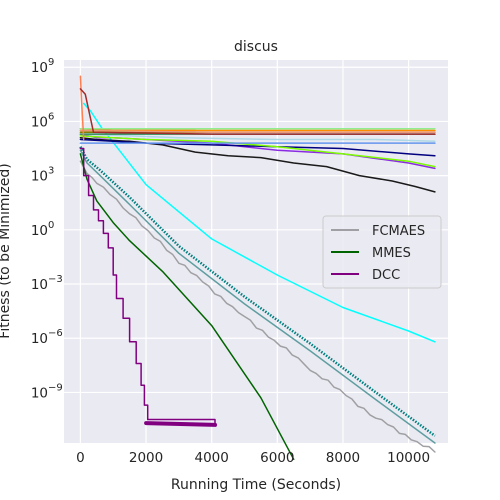 The width and height of the screenshot is (500, 500). Describe the element at coordinates (386, 275) in the screenshot. I see `legend-label: DCC` at that location.